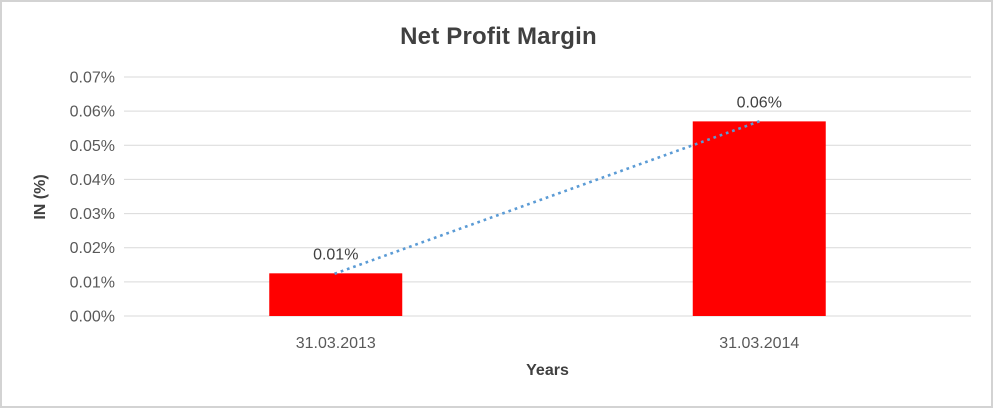 The height and width of the screenshot is (408, 993). Describe the element at coordinates (759, 343) in the screenshot. I see `x-category-label: 31.03.2014` at that location.